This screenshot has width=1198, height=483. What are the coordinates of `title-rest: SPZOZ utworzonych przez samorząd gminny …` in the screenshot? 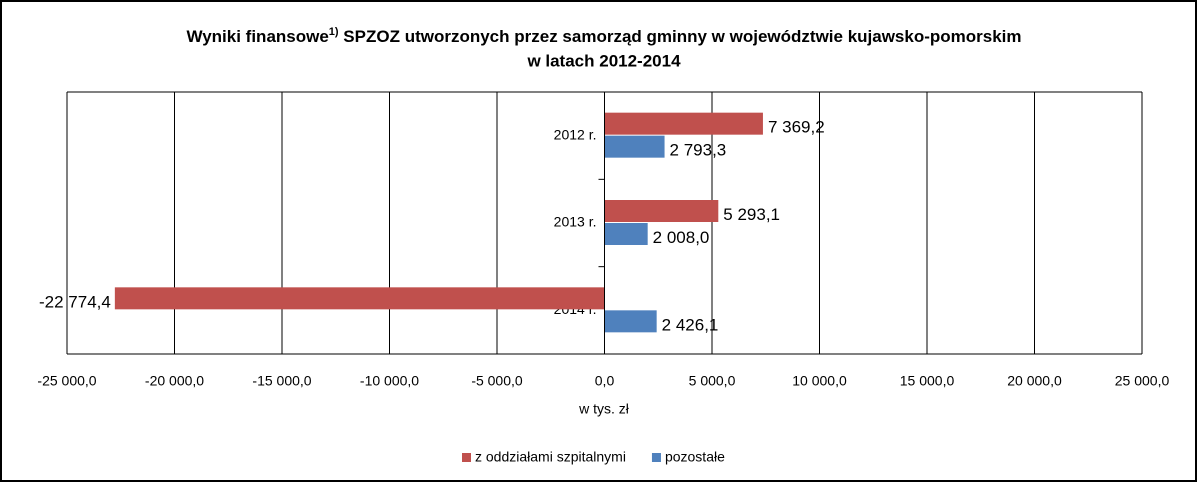 It's located at (680, 36).